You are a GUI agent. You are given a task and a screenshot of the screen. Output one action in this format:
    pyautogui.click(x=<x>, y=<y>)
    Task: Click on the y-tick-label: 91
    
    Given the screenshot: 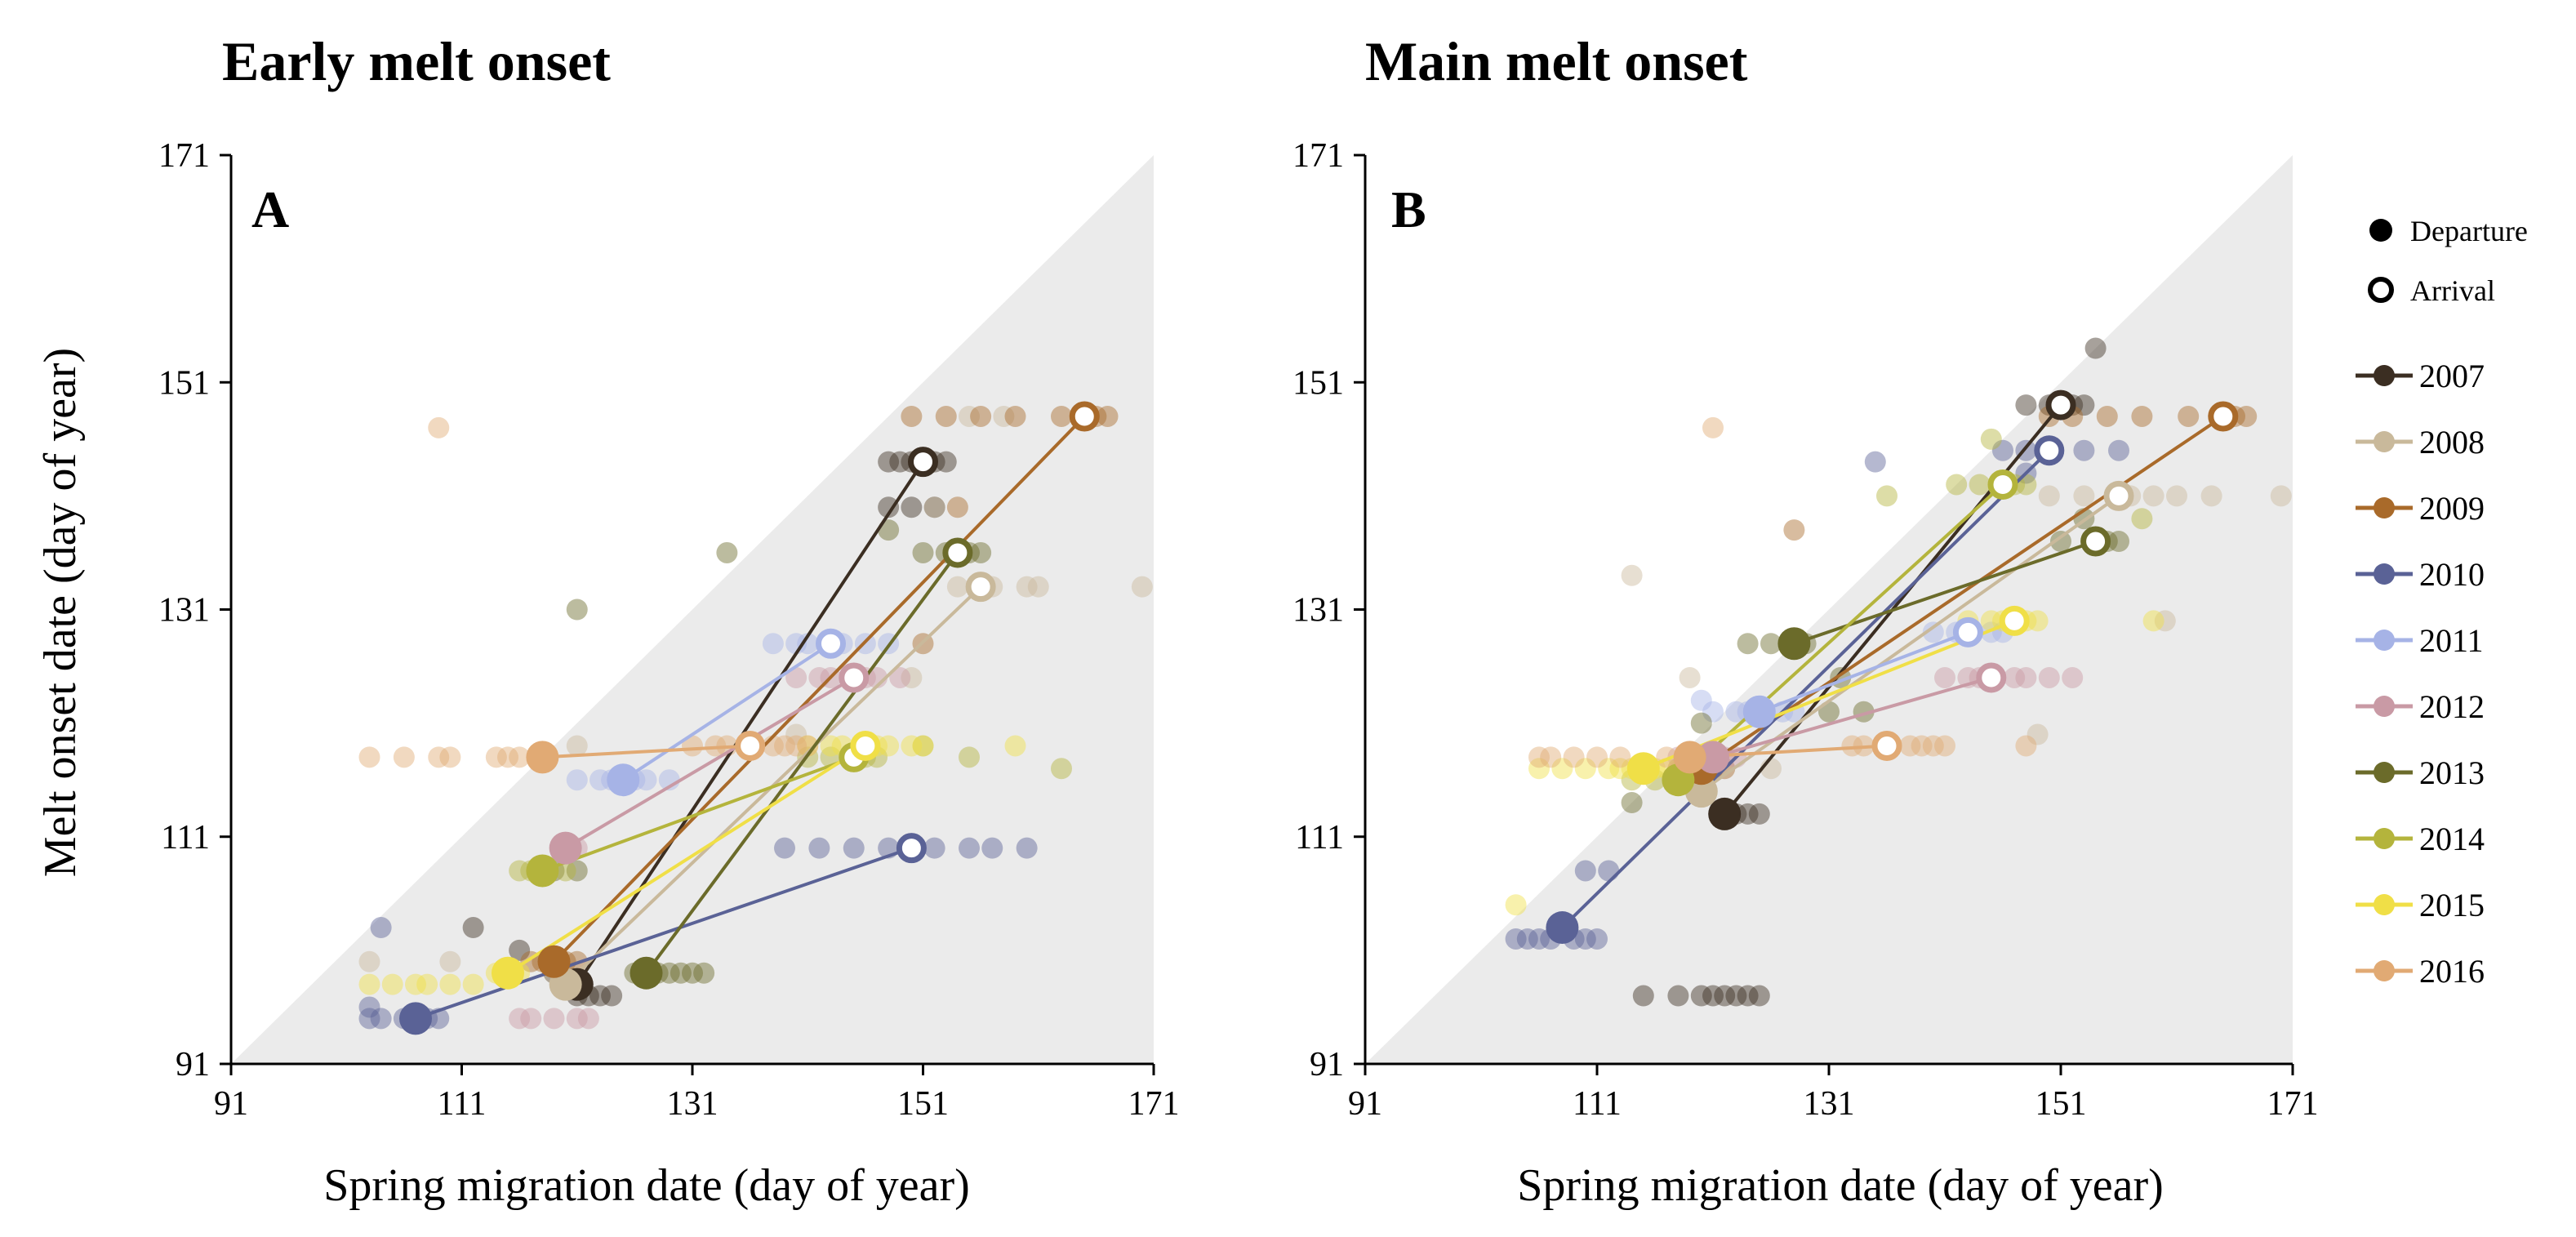 What is the action you would take?
    pyautogui.click(x=1327, y=1064)
    